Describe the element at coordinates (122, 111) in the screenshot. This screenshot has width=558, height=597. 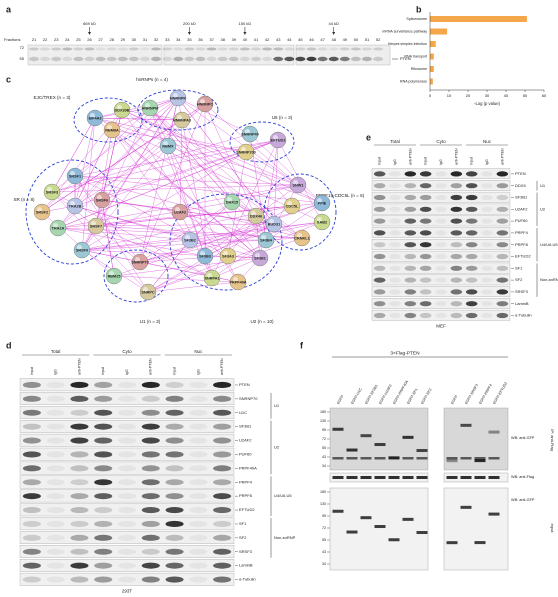
I see `node-label: DDX39B` at that location.